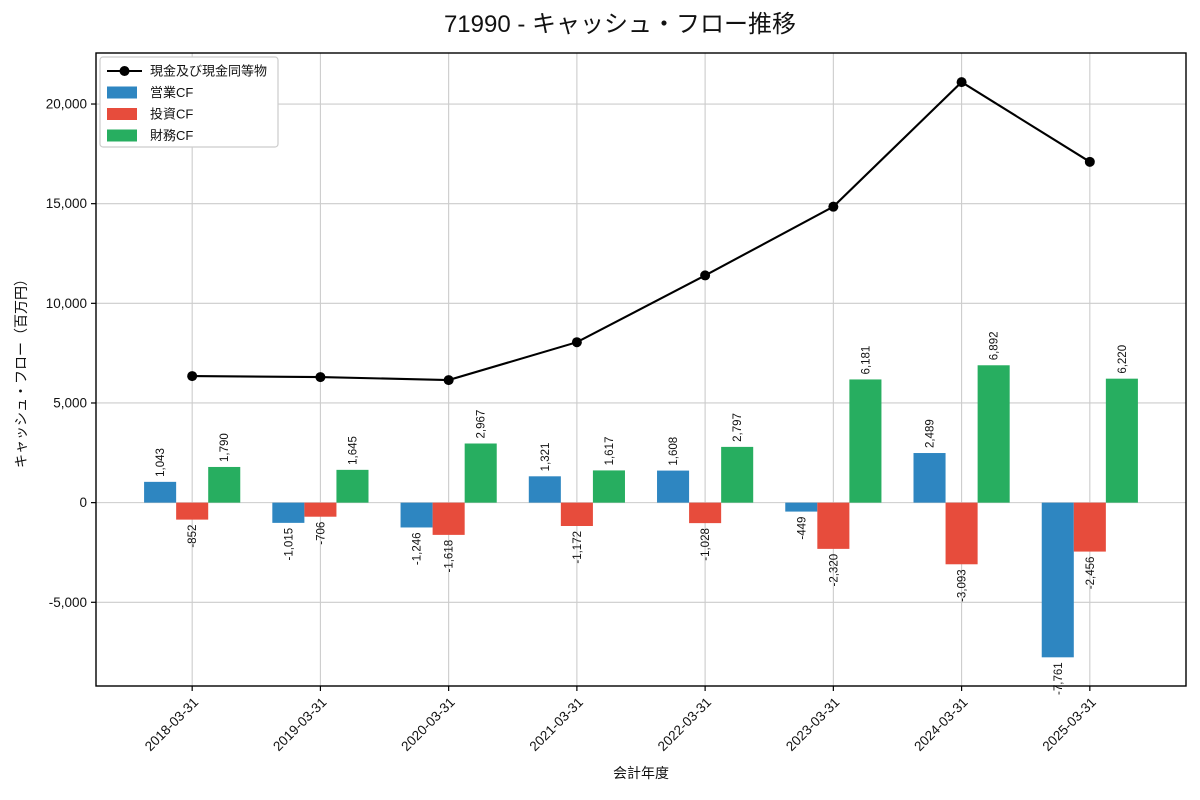 This screenshot has width=1200, height=800. I want to click on bar-value-label: -1,028, so click(706, 544).